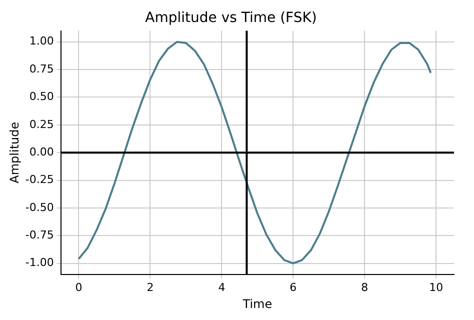  I want to click on x-tick-label: 8, so click(364, 287).